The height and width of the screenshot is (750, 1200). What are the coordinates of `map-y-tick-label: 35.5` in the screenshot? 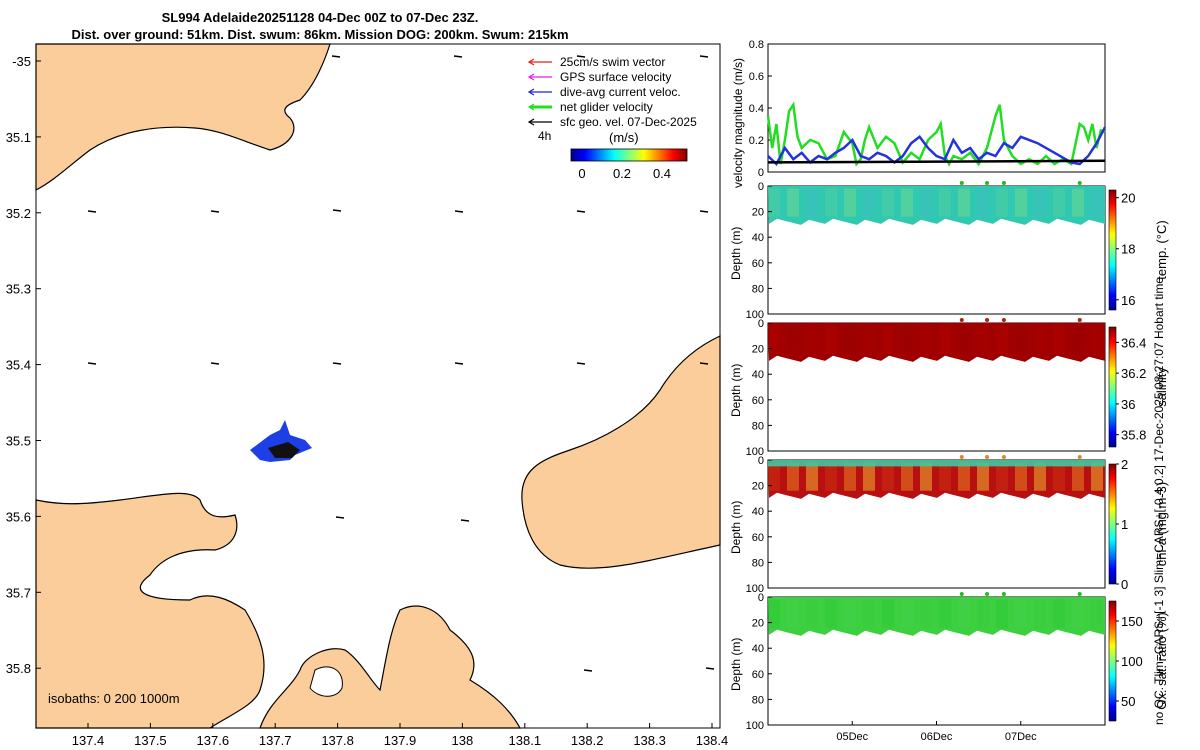 It's located at (18, 441).